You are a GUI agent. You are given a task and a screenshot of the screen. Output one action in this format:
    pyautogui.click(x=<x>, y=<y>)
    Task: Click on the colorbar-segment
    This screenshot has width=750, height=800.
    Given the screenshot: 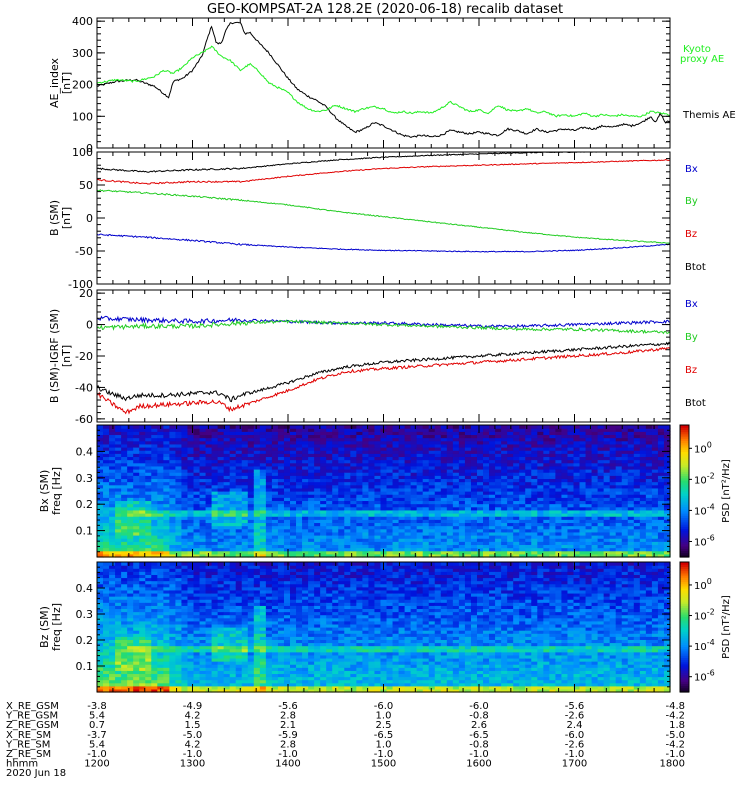 What is the action you would take?
    pyautogui.click(x=684, y=538)
    